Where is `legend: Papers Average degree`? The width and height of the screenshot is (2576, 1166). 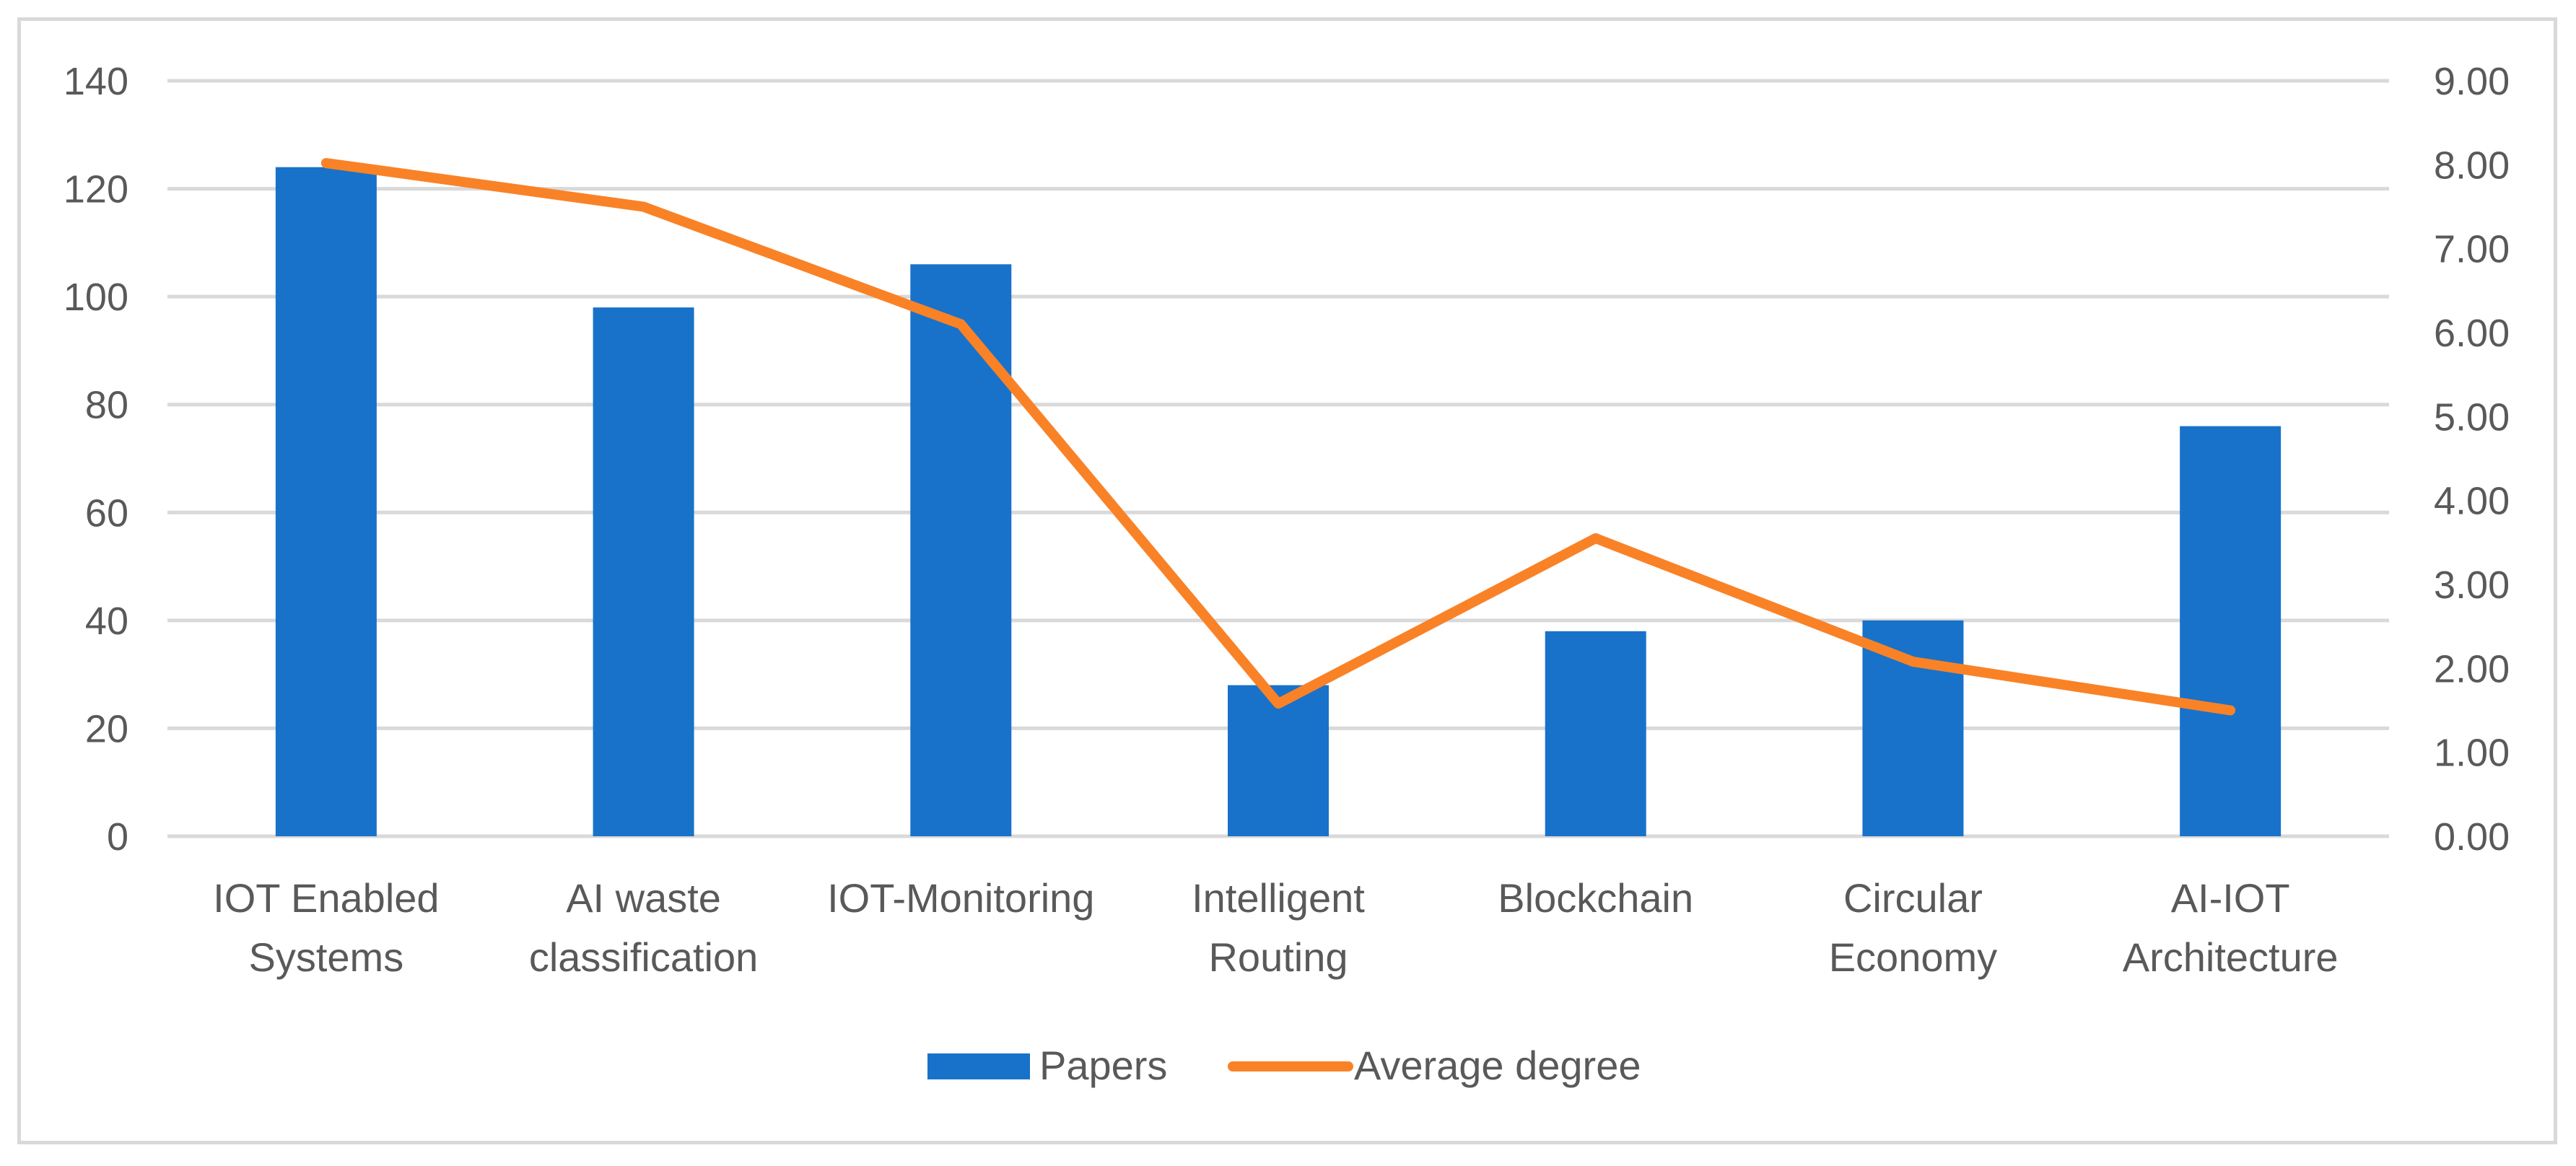
legend: Papers Average degree is located at coordinates (1284, 1065).